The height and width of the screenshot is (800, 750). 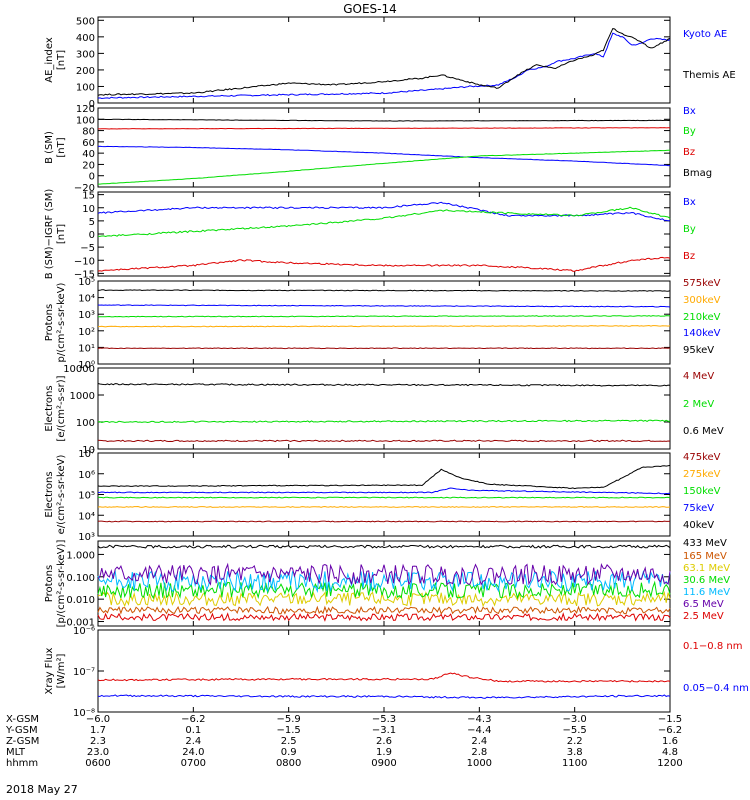 What do you see at coordinates (370, 9) in the screenshot?
I see `plot-title: GOES-14` at bounding box center [370, 9].